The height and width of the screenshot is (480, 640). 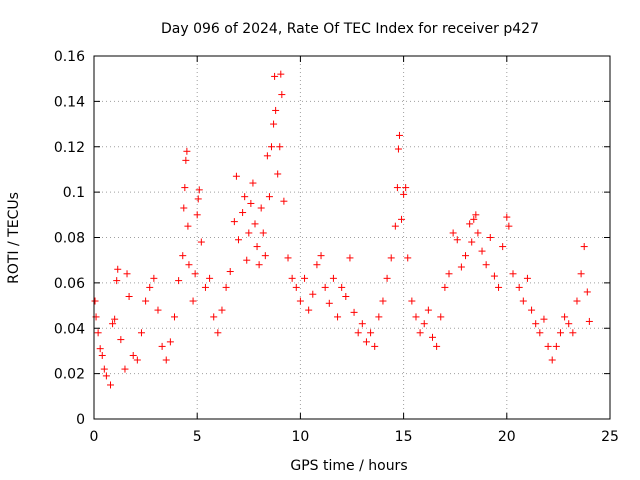 I want to click on y-tick-label: 0.06, so click(x=69, y=284).